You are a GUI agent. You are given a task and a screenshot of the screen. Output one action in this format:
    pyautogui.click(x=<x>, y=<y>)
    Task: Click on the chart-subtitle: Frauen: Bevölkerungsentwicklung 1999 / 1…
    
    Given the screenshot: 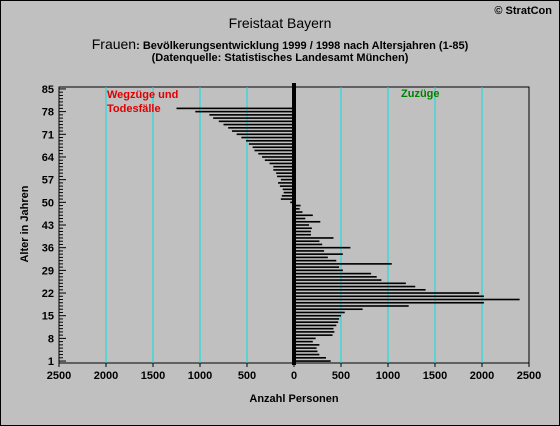 What is the action you would take?
    pyautogui.click(x=280, y=44)
    